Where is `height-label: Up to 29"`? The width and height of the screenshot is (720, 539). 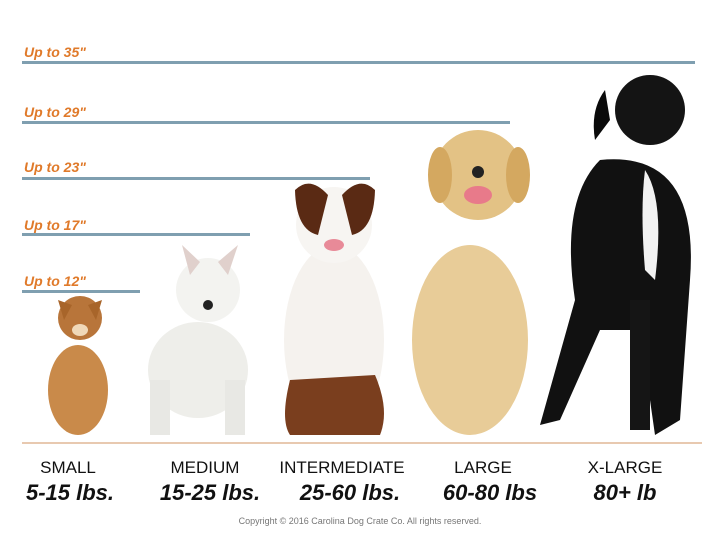
height-label: Up to 29" is located at coordinates (55, 112).